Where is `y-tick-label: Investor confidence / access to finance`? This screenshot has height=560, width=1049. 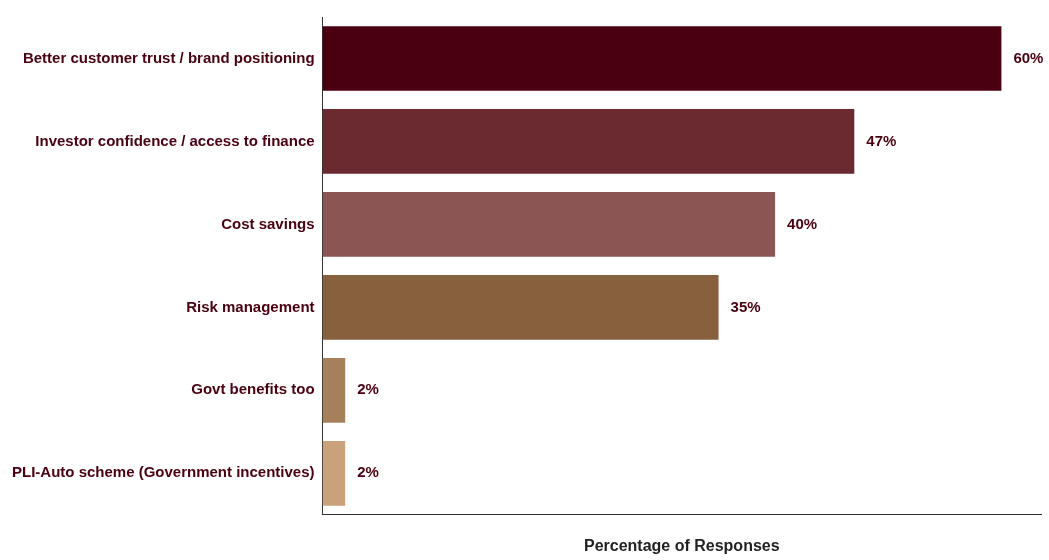
y-tick-label: Investor confidence / access to finance is located at coordinates (175, 140).